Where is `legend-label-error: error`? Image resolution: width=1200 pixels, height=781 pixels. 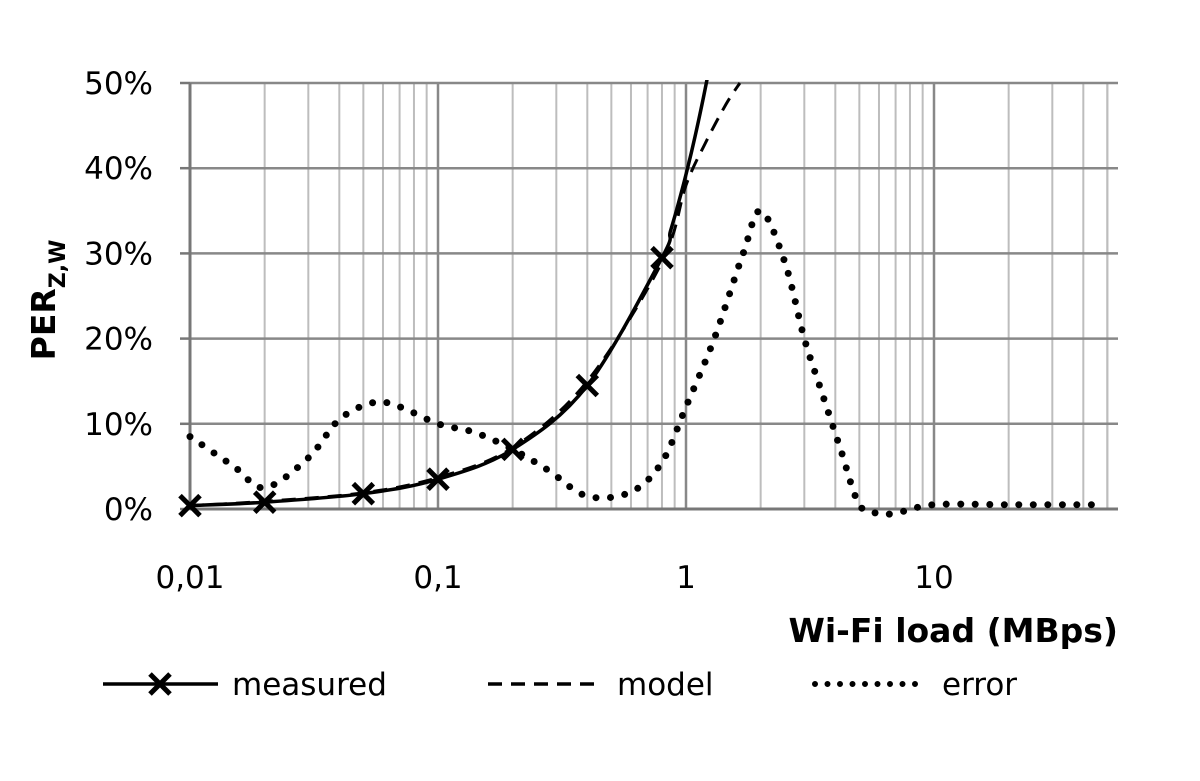
legend-label-error: error is located at coordinates (979, 685).